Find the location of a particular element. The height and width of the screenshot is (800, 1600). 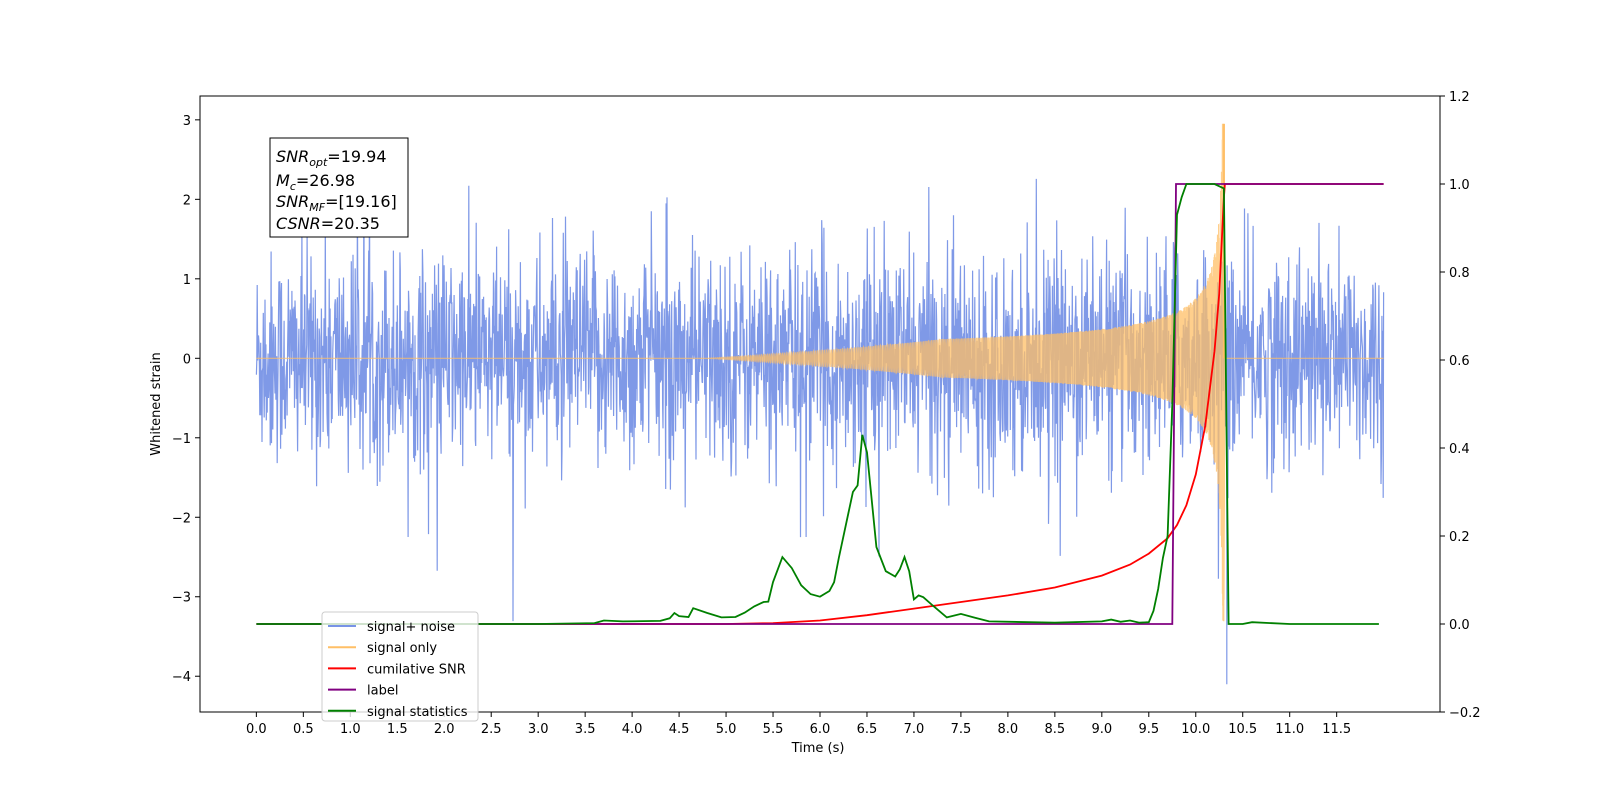

x-tick-label: 9.5 is located at coordinates (1148, 729).